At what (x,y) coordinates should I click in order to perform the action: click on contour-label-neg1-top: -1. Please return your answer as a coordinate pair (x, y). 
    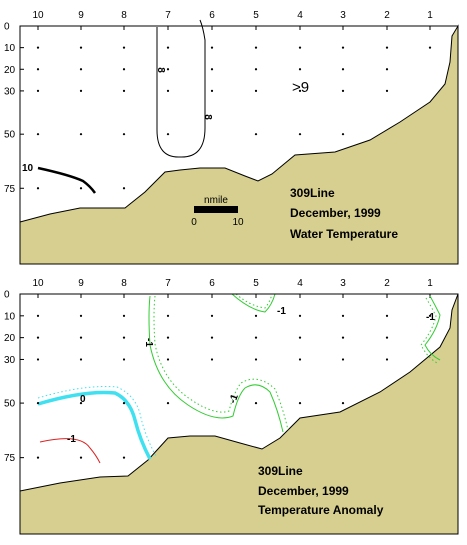
    Looking at the image, I should click on (281, 311).